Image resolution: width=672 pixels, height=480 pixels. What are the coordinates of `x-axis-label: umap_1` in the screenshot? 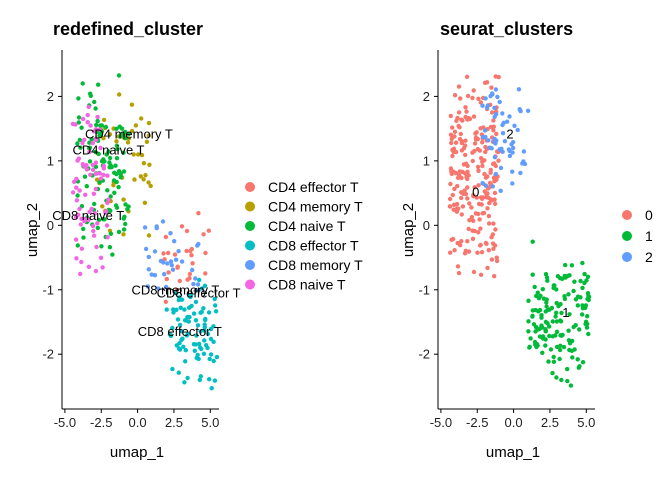 It's located at (513, 452).